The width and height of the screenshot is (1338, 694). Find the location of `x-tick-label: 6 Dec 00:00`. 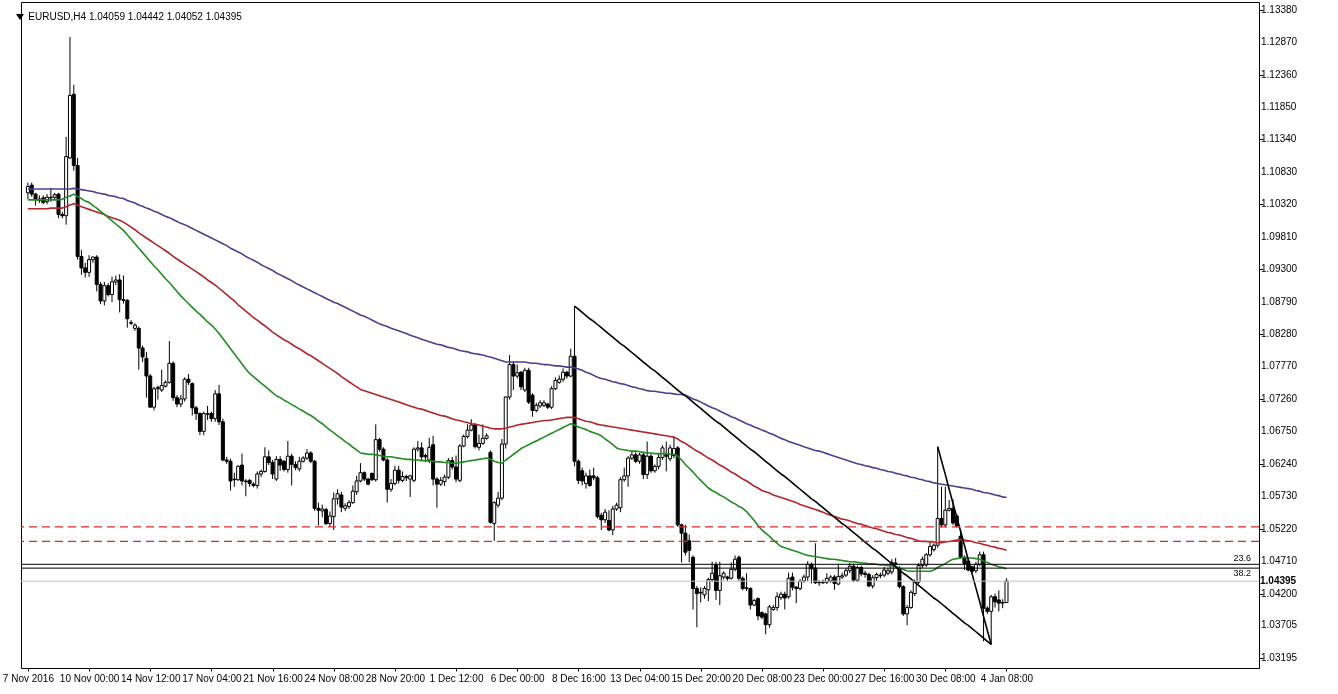

x-tick-label: 6 Dec 00:00 is located at coordinates (518, 678).